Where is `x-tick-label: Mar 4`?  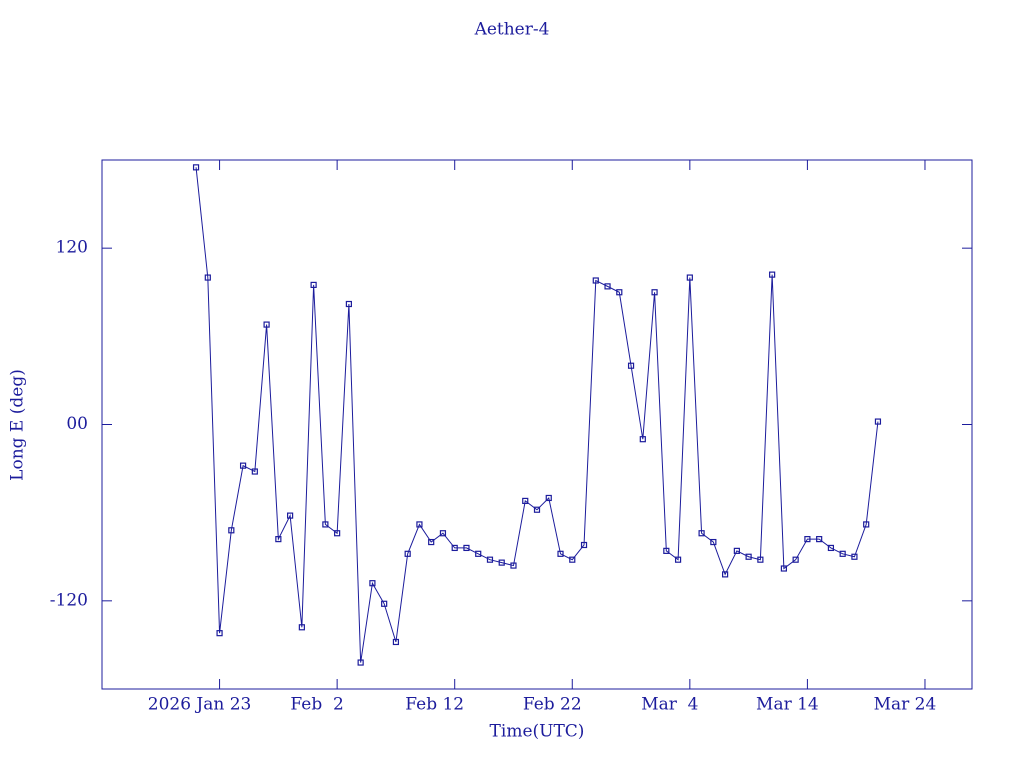
x-tick-label: Mar 4 is located at coordinates (669, 705).